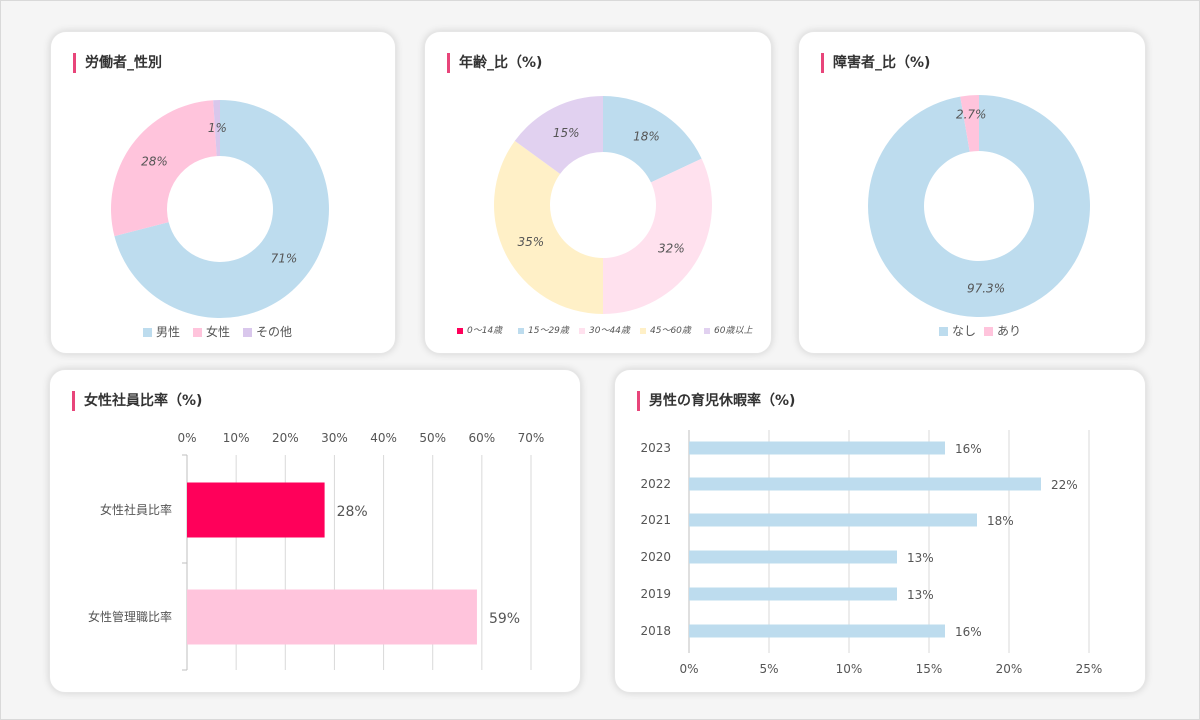  I want to click on chart-title: 労働者_性別, so click(117, 63).